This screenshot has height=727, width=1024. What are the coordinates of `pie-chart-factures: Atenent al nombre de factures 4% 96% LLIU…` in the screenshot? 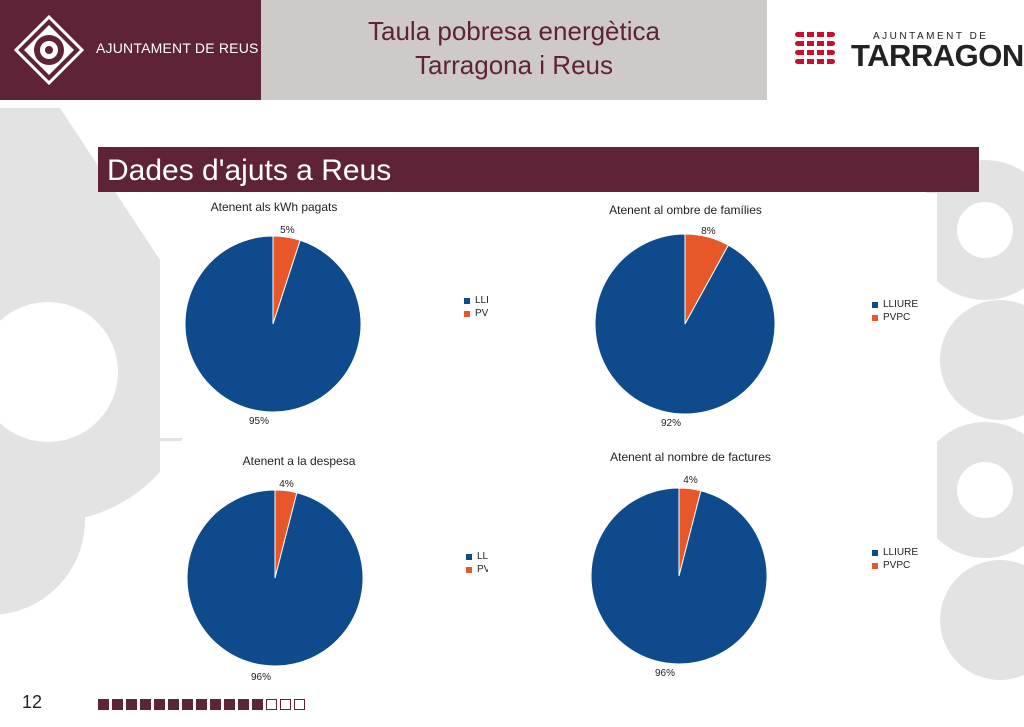 It's located at (712, 560).